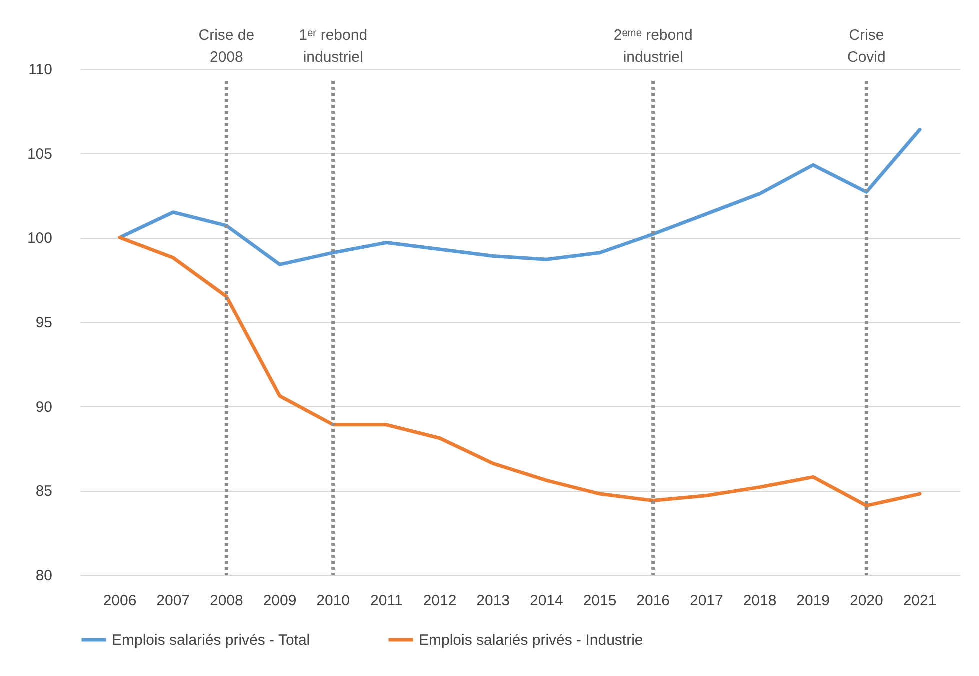  I want to click on legend-label: Emplois salariés privés - Total, so click(211, 640).